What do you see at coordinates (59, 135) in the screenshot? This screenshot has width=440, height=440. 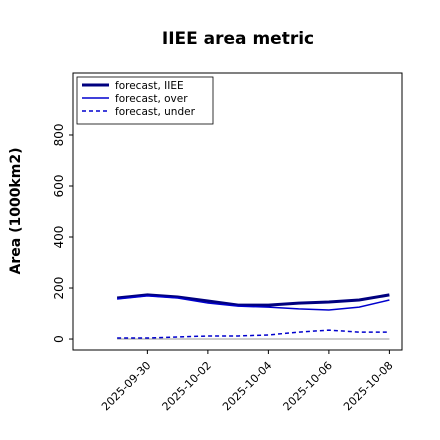 I see `y-tick-label: 800` at bounding box center [59, 135].